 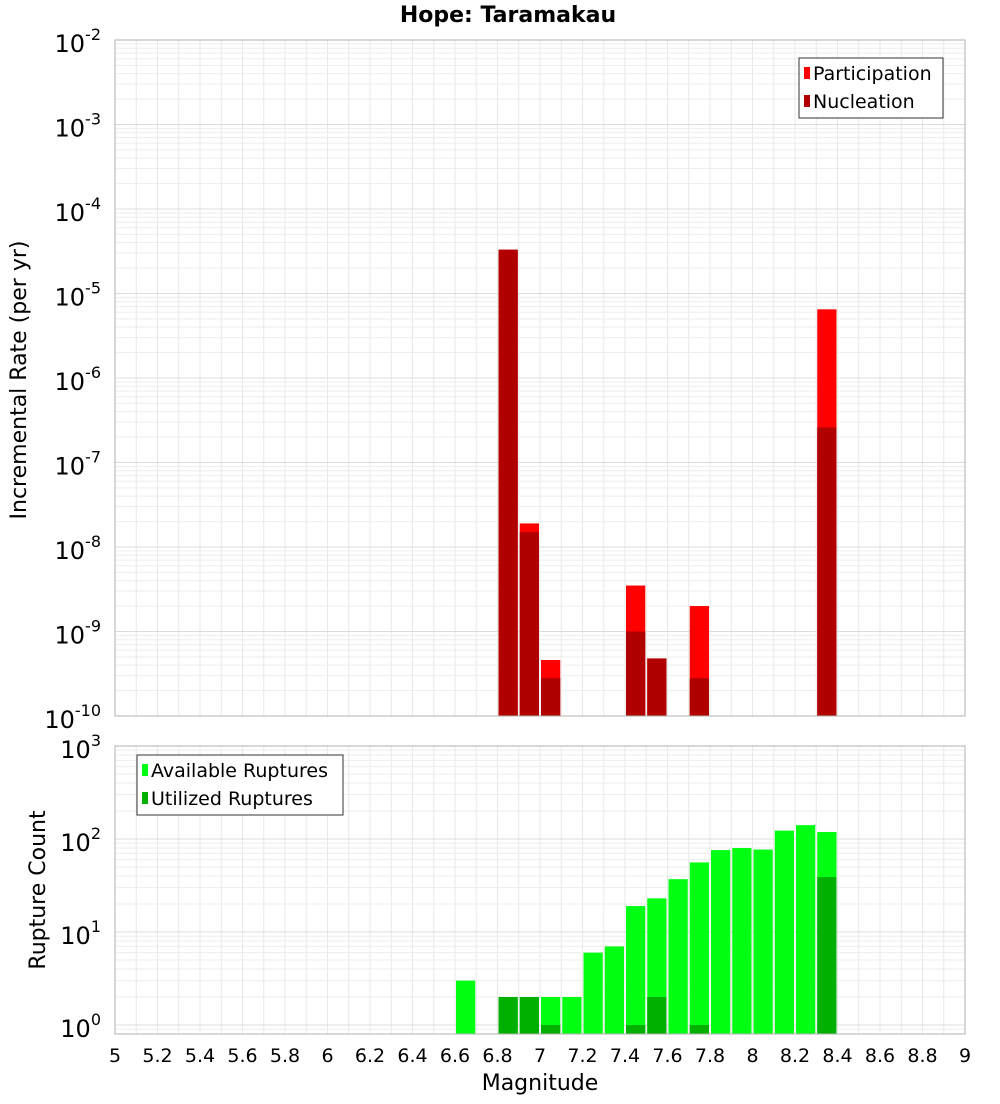 What do you see at coordinates (96, 833) in the screenshot?
I see `y-tick-exponent: 2` at bounding box center [96, 833].